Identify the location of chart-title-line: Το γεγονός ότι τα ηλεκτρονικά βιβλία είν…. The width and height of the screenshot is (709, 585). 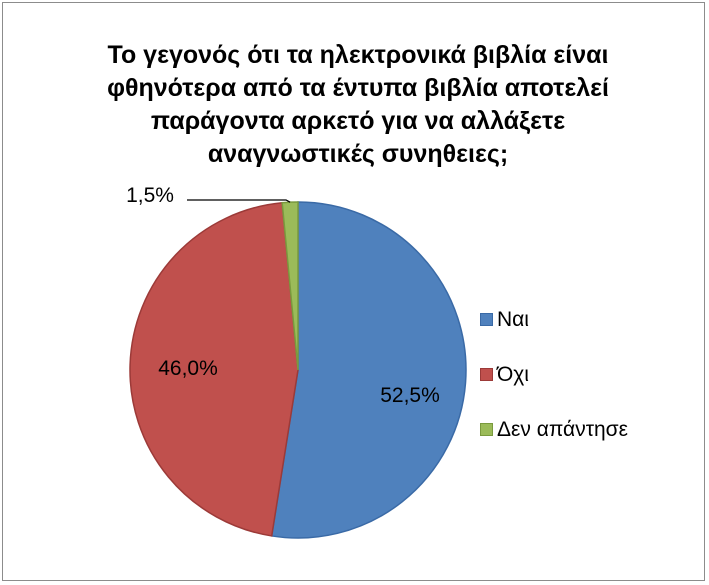
(358, 55).